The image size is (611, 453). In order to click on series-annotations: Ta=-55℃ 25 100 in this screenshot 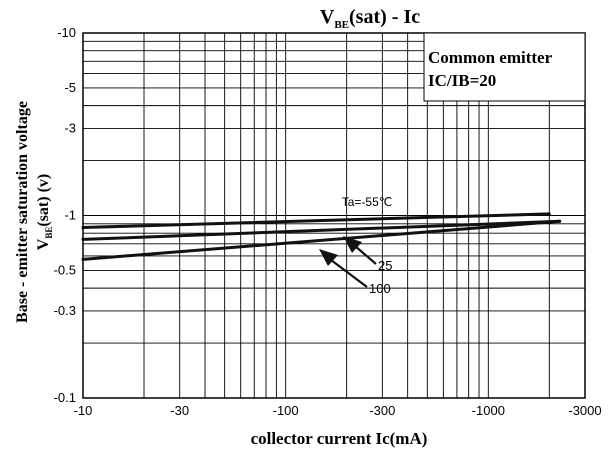, I will do `click(367, 245)`.